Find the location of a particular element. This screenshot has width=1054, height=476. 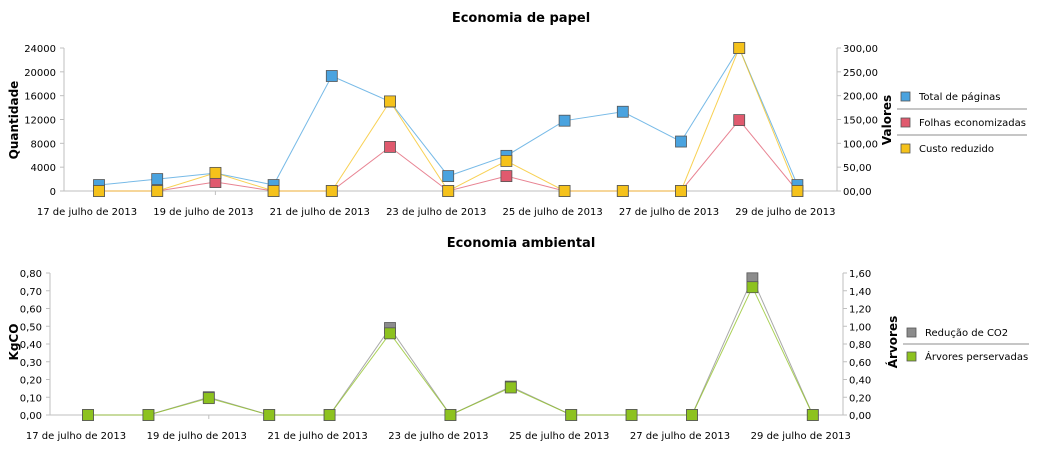

y-tick-label-right: 0,00 is located at coordinates (860, 416).